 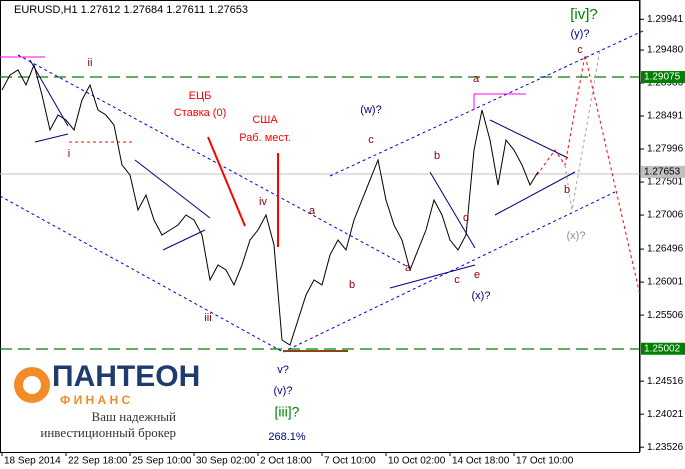 I want to click on y-tick-label: 1.24516, so click(x=665, y=381).